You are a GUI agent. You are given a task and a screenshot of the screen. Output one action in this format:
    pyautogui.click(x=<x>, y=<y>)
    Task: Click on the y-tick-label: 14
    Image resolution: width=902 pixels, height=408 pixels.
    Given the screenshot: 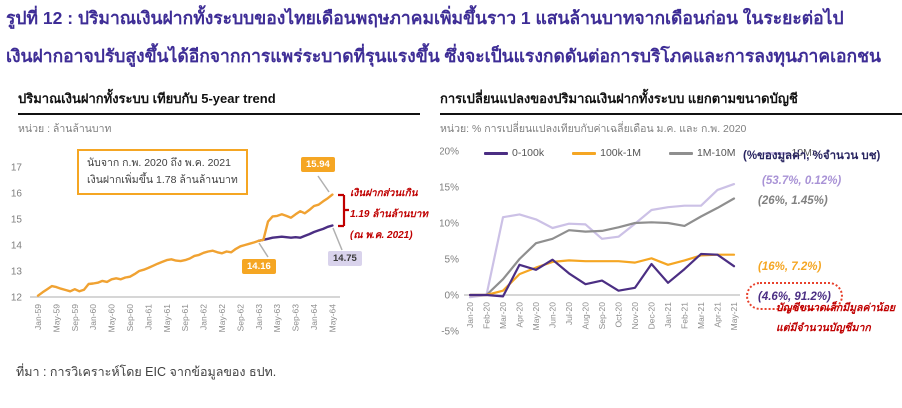 What is the action you would take?
    pyautogui.click(x=17, y=246)
    